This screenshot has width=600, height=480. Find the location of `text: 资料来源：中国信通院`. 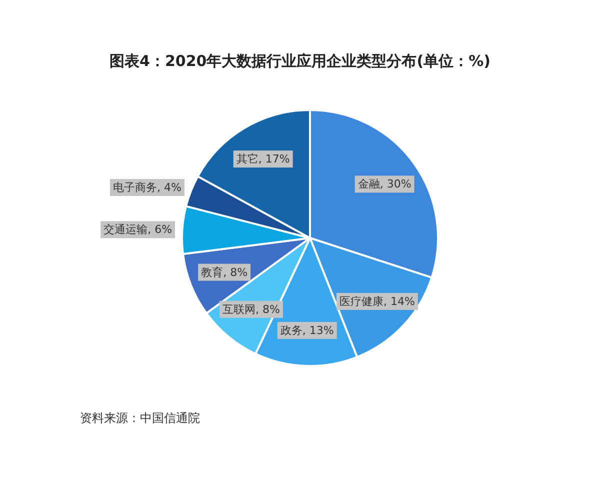

text: 资料来源：中国信通院 is located at coordinates (140, 418).